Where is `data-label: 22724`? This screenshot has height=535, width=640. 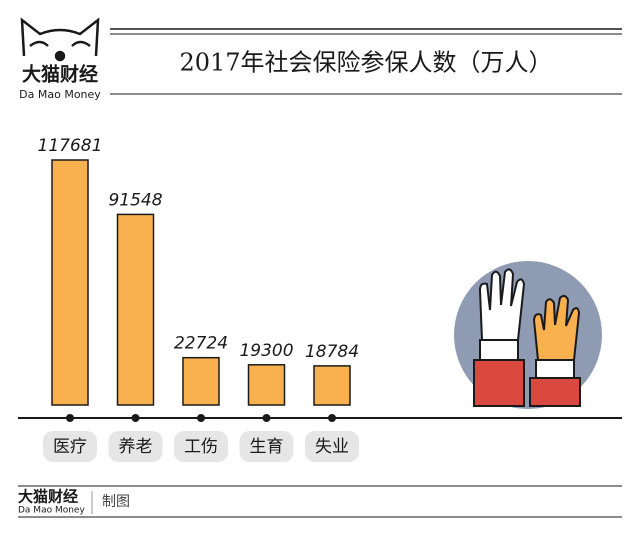
data-label: 22724 is located at coordinates (201, 344).